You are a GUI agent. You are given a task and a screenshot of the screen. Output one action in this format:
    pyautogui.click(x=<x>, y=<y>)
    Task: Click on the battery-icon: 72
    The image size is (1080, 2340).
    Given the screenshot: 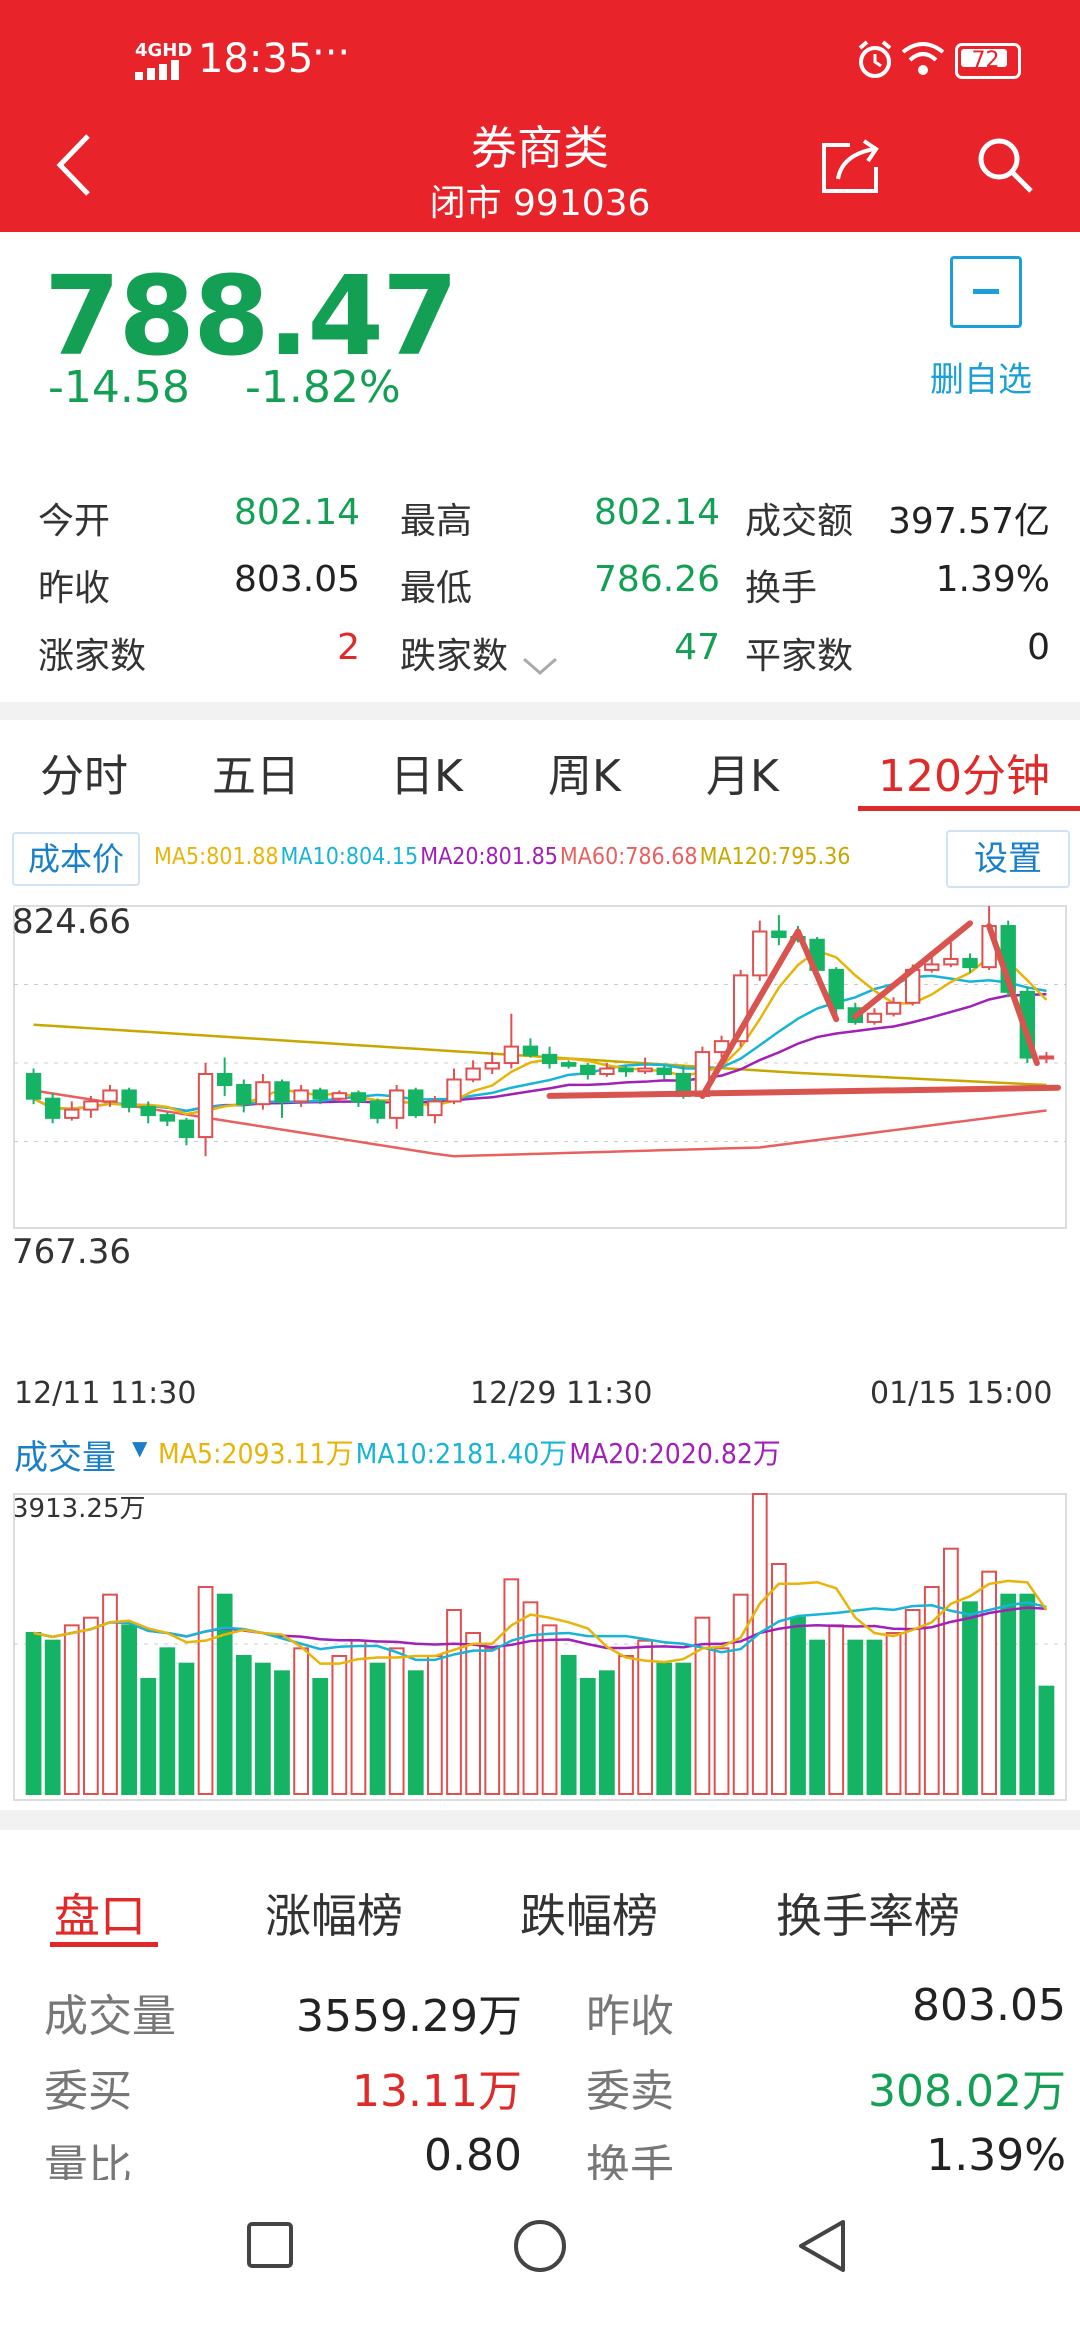 What is the action you would take?
    pyautogui.click(x=988, y=61)
    